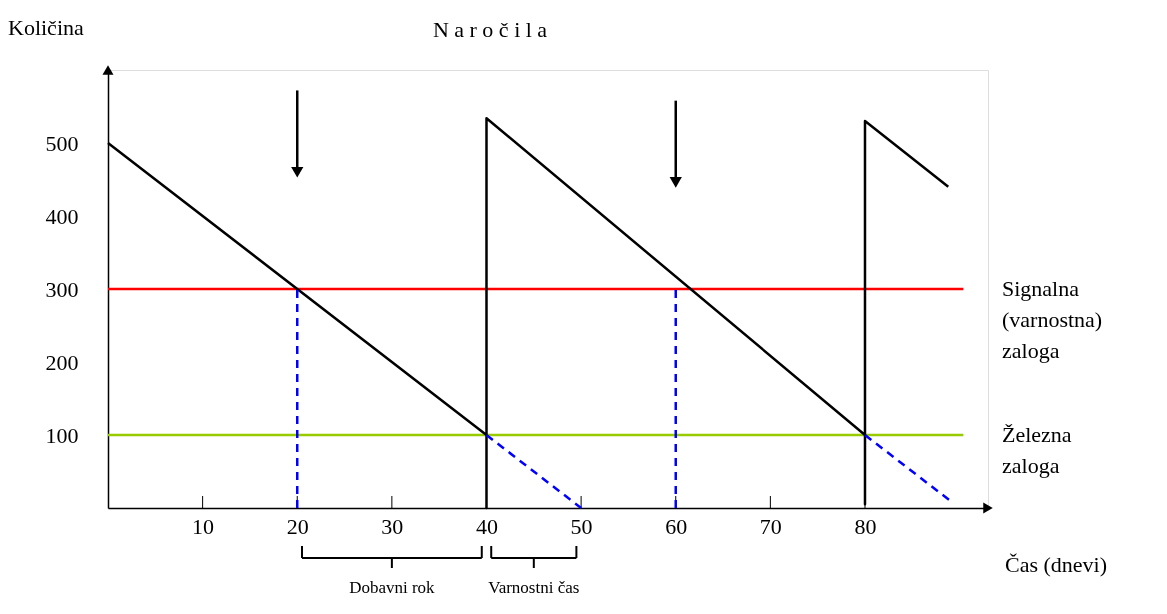 This screenshot has height=614, width=1167. I want to click on x-tick-label: 40, so click(486, 526).